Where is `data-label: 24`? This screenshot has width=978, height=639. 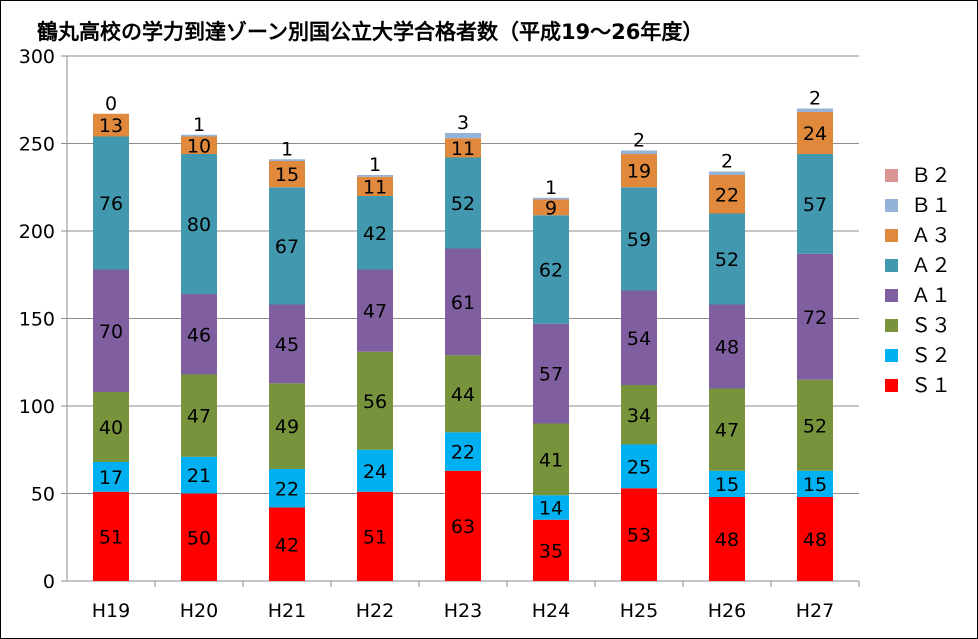
data-label: 24 is located at coordinates (815, 134).